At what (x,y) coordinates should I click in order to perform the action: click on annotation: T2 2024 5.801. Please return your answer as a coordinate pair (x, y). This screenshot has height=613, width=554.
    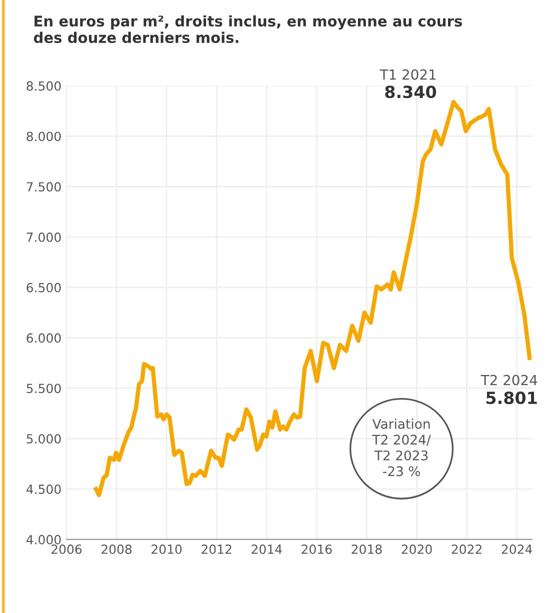
    Looking at the image, I should click on (509, 389).